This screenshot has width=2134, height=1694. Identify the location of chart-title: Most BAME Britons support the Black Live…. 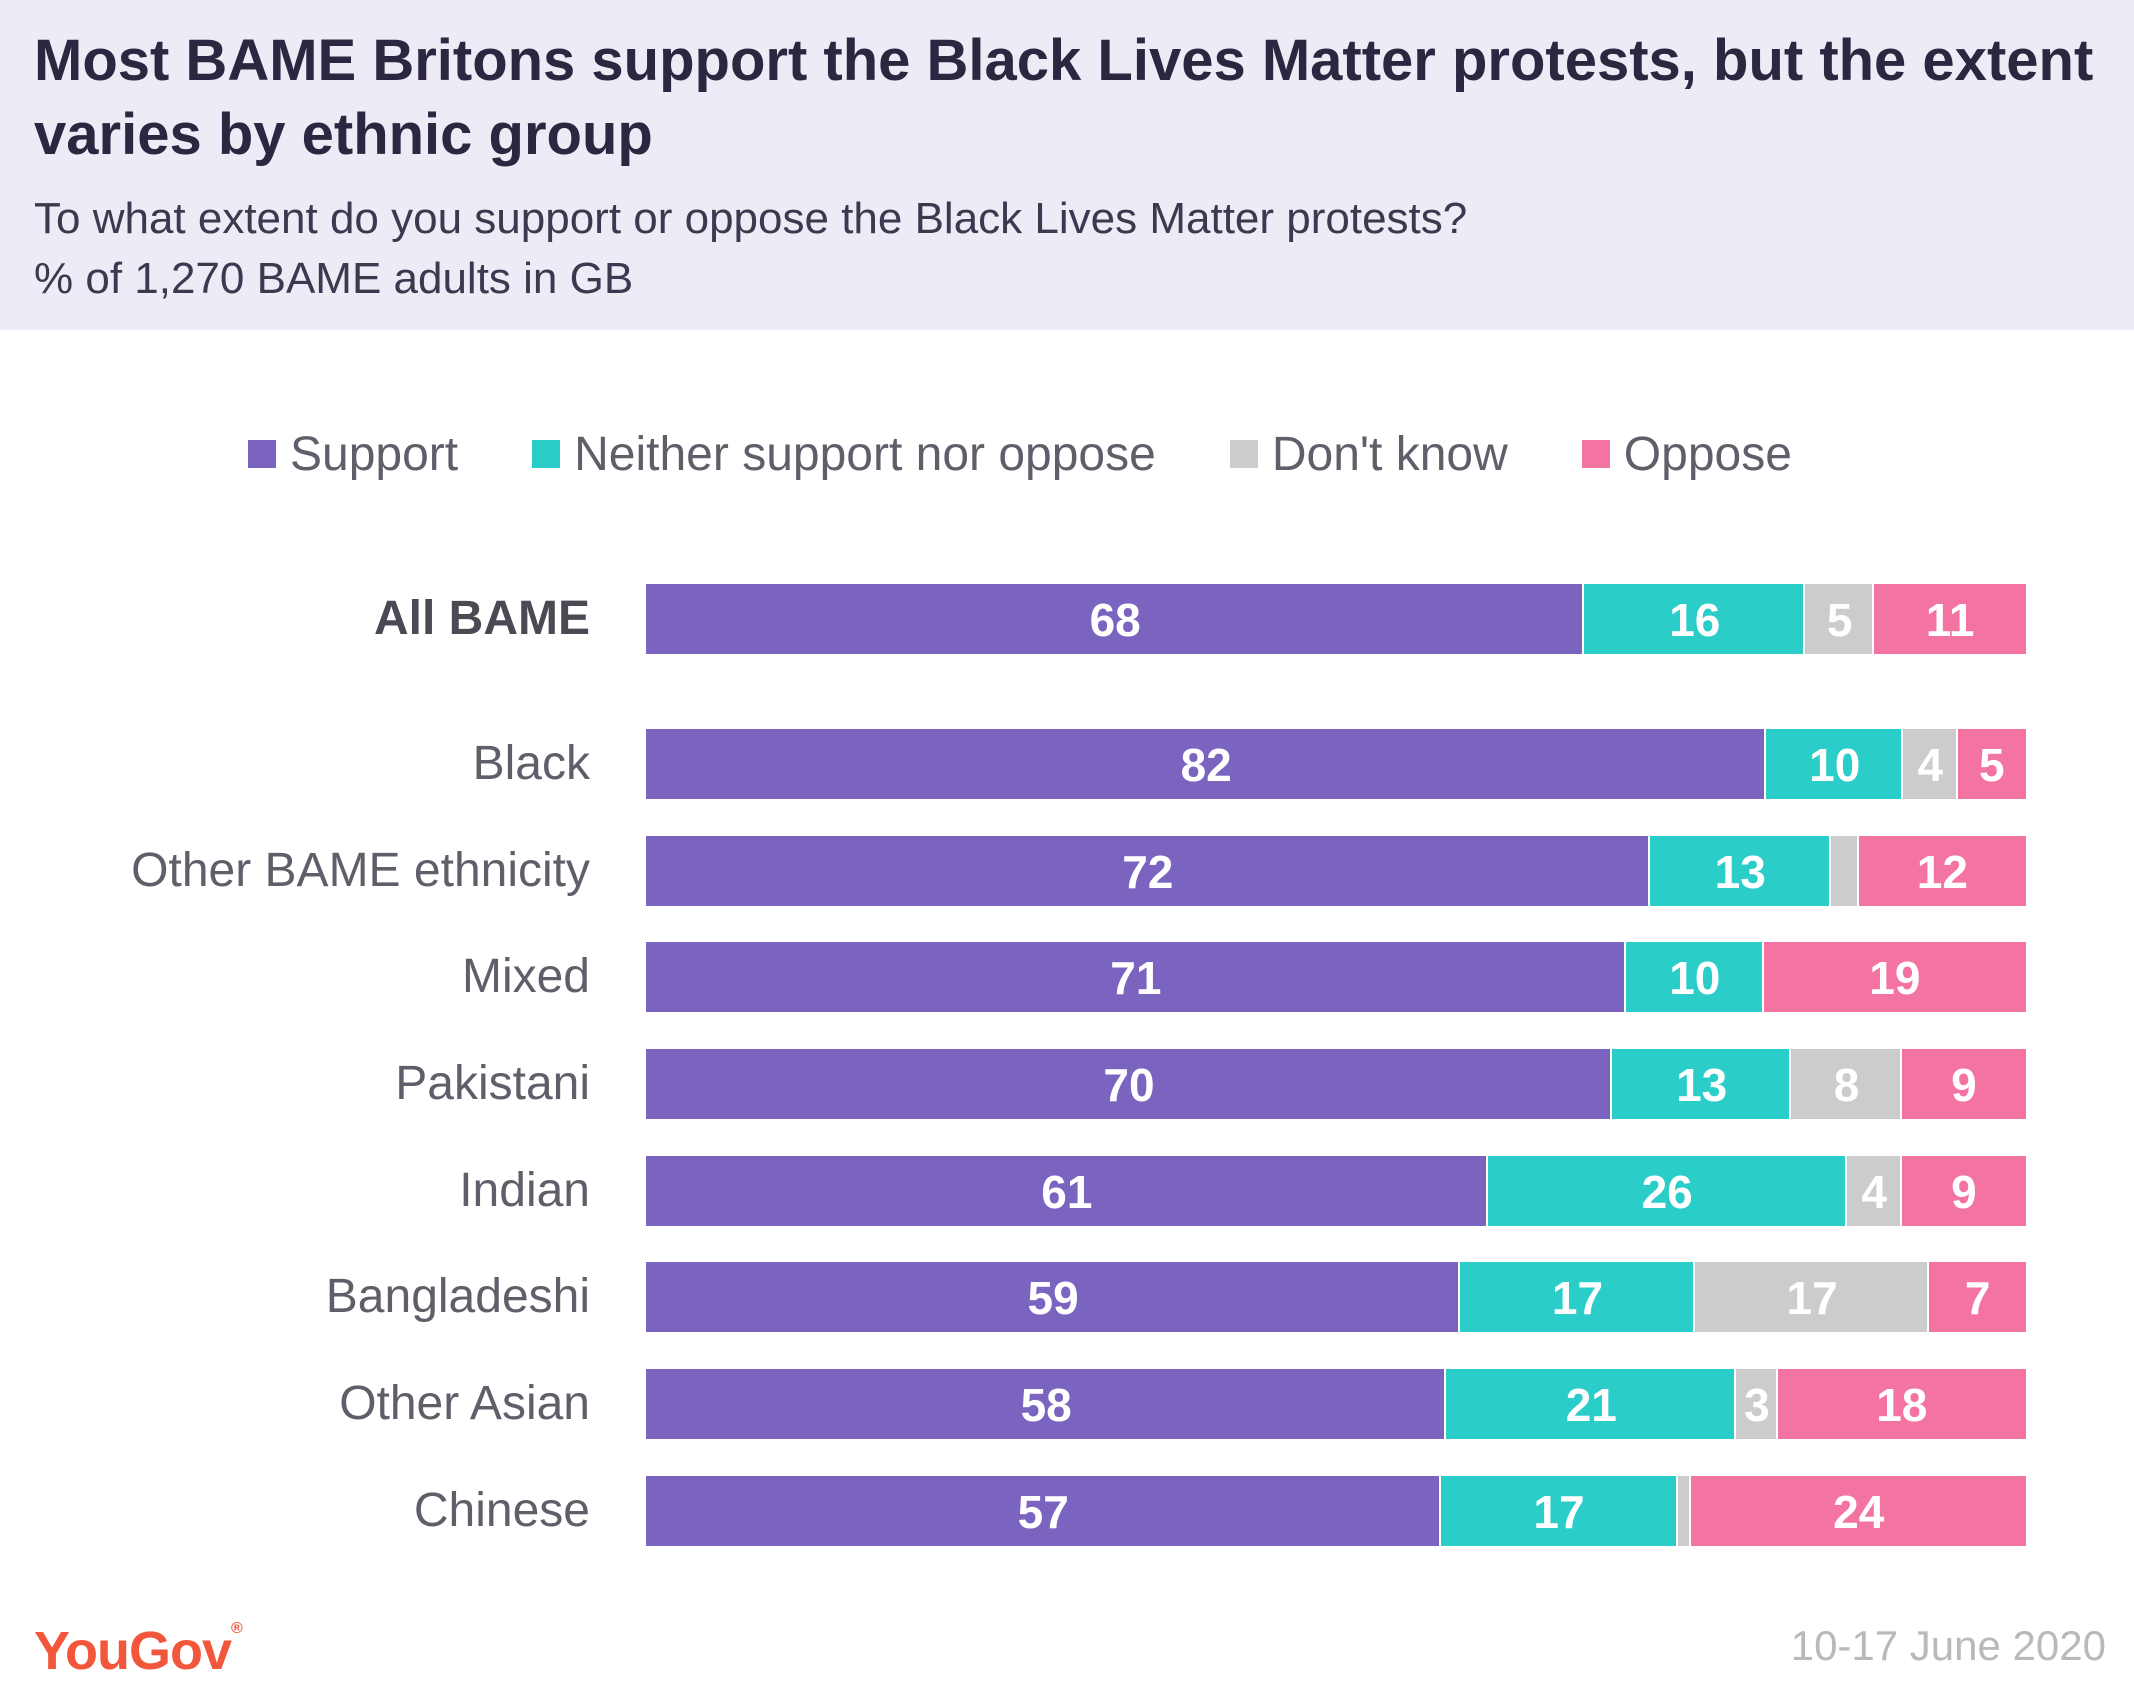
(1064, 97).